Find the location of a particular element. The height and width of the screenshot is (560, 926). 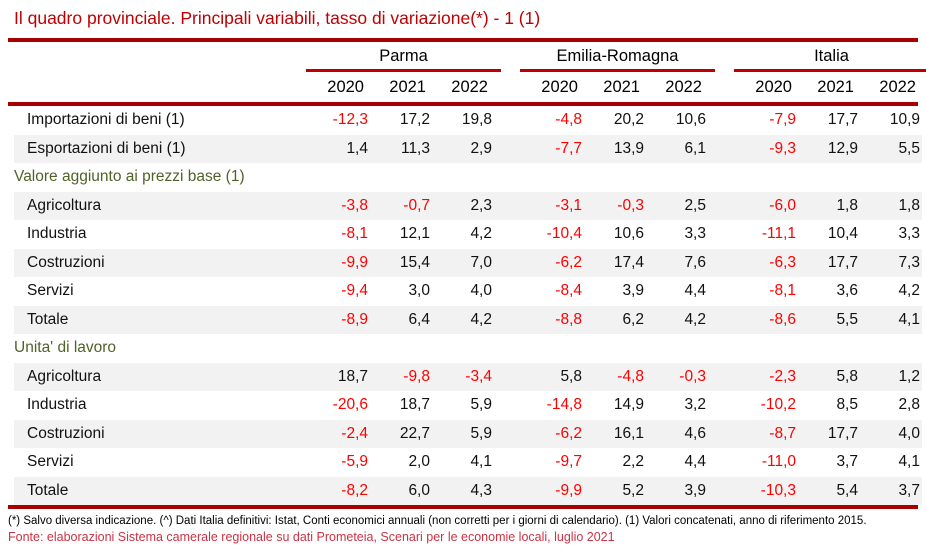

value-cell: -2,4 is located at coordinates (354, 433).